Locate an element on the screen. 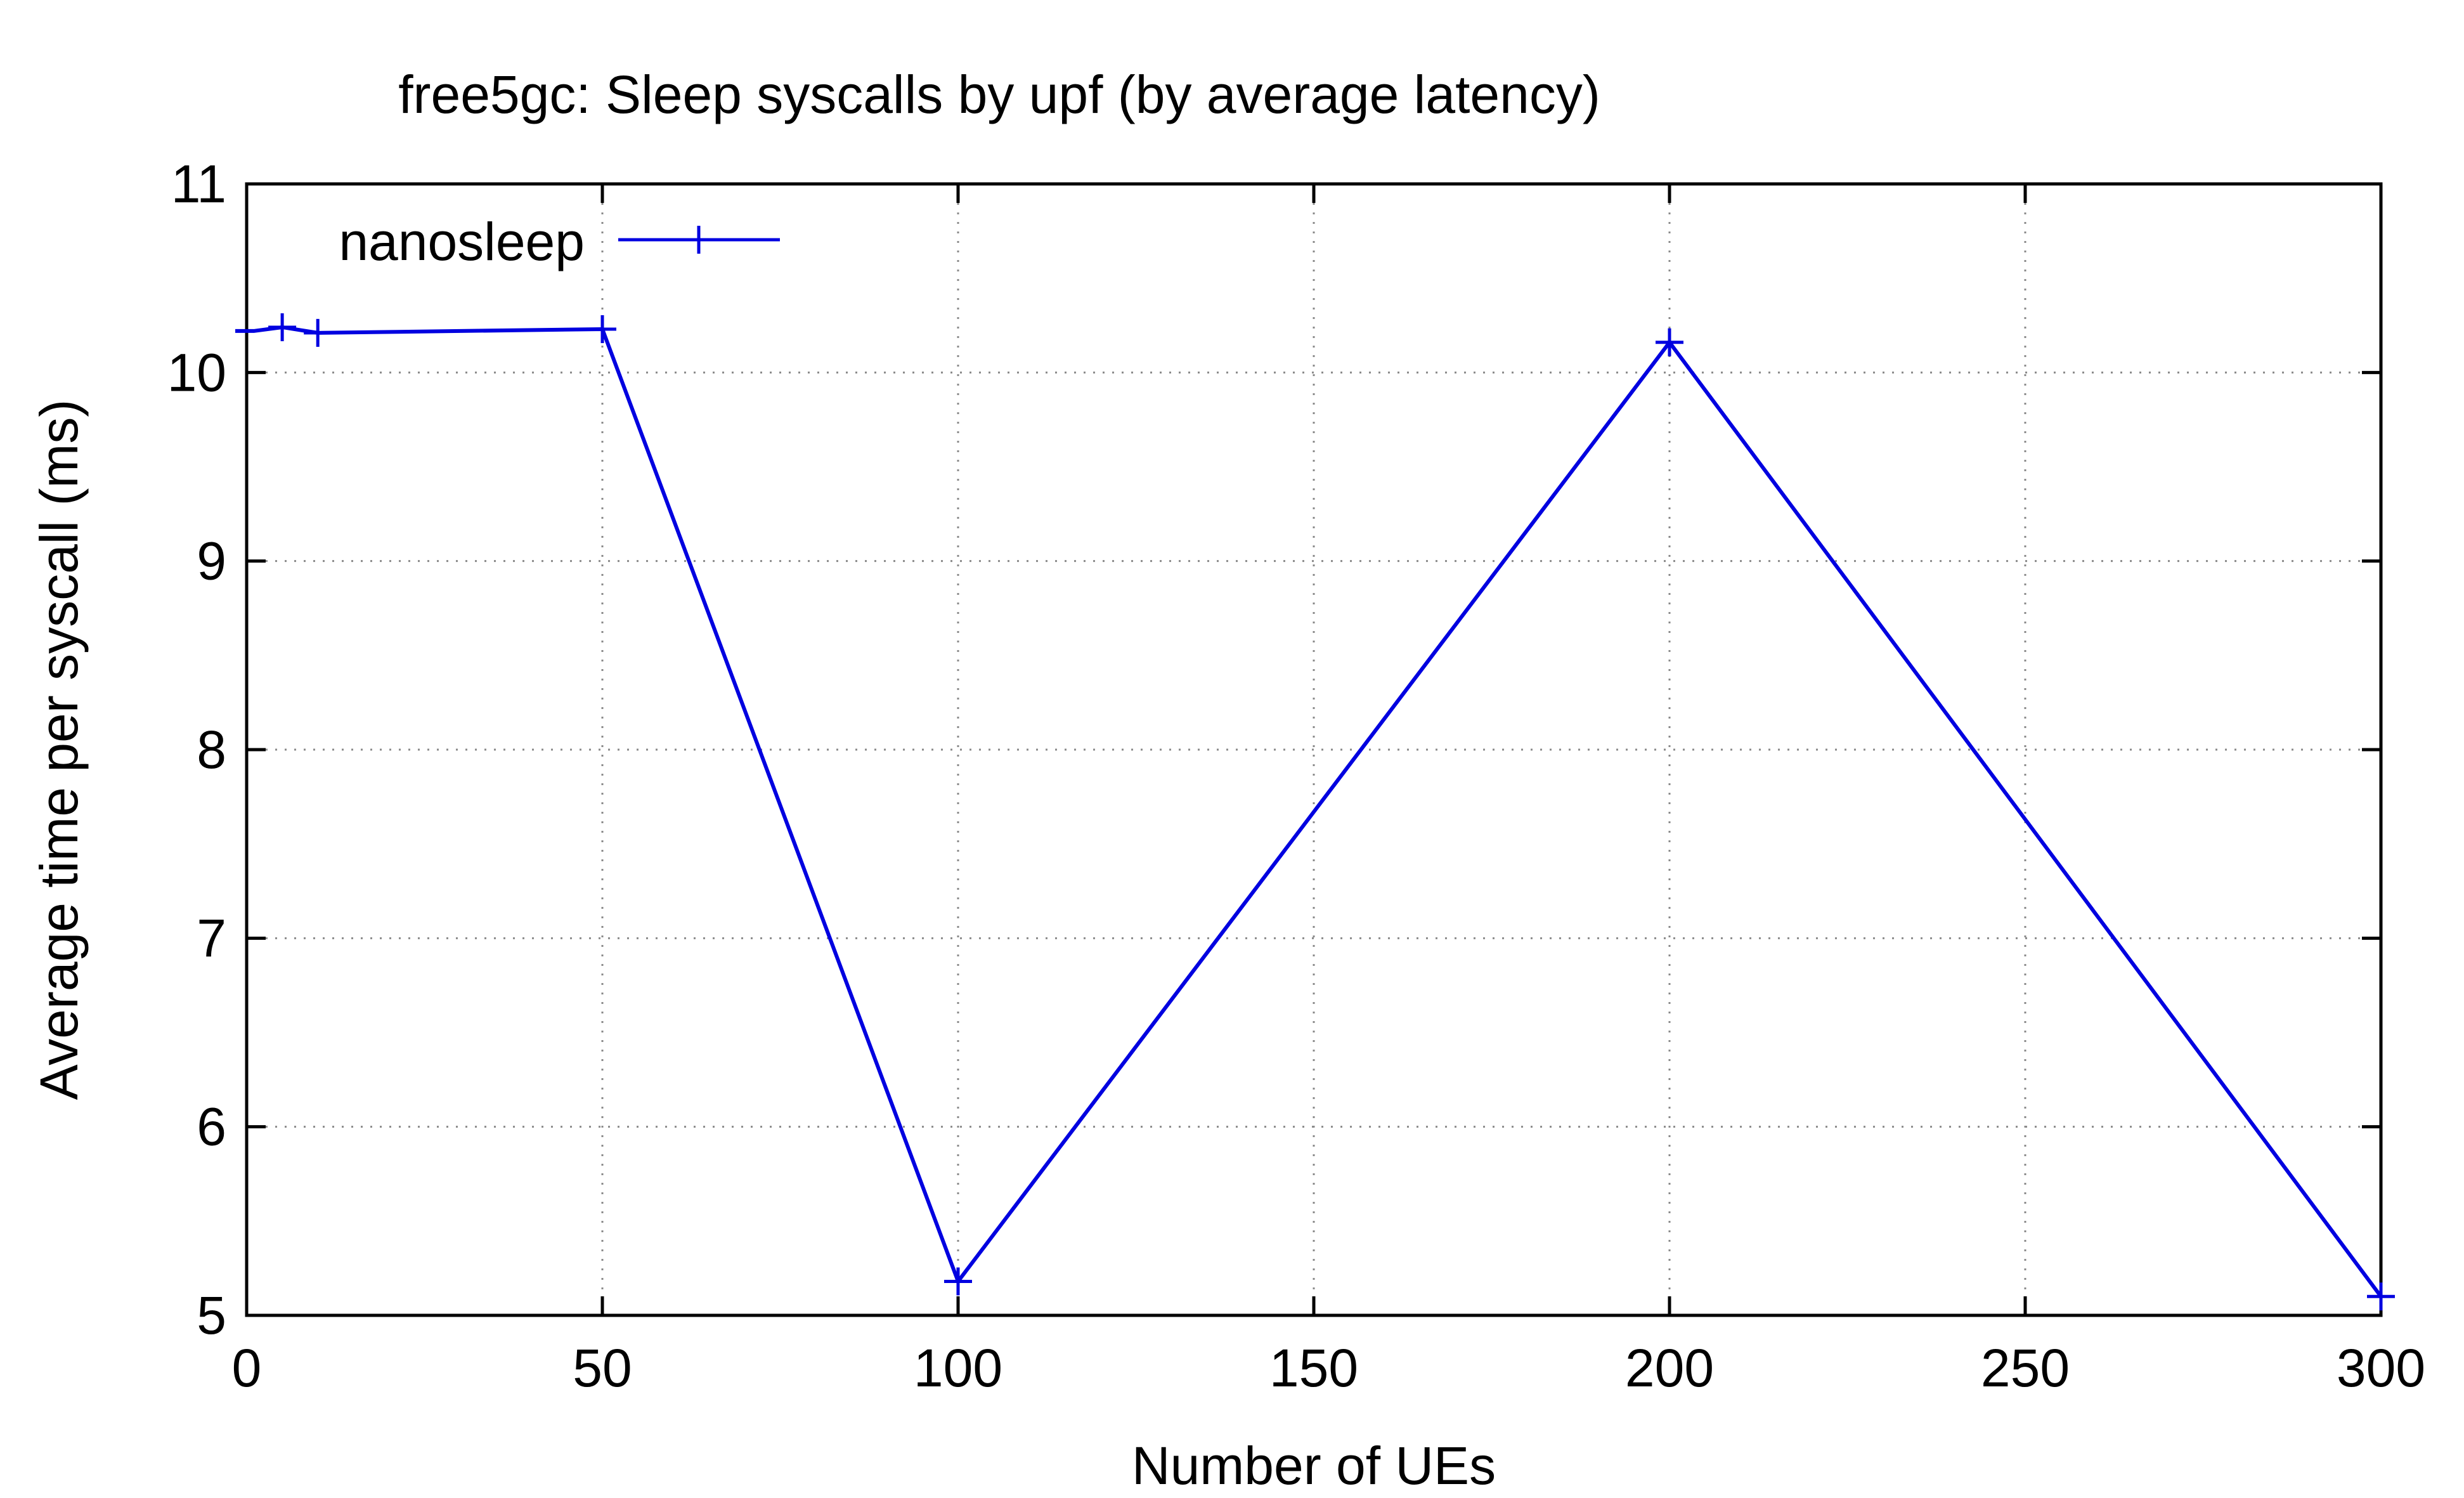 The width and height of the screenshot is (2464, 1498). legend-marker-nanosleep is located at coordinates (699, 240).